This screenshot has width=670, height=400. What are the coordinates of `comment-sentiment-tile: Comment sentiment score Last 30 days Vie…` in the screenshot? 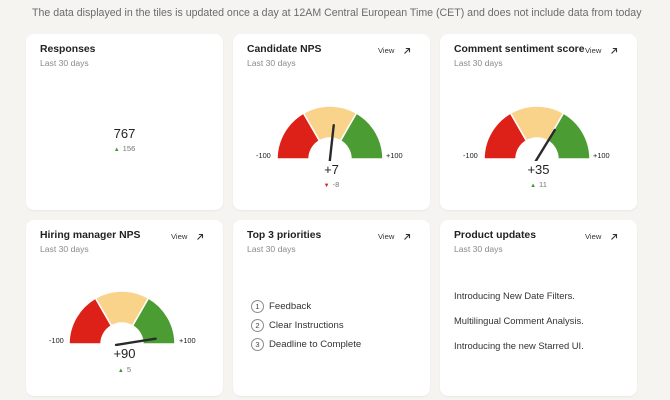 It's located at (538, 122).